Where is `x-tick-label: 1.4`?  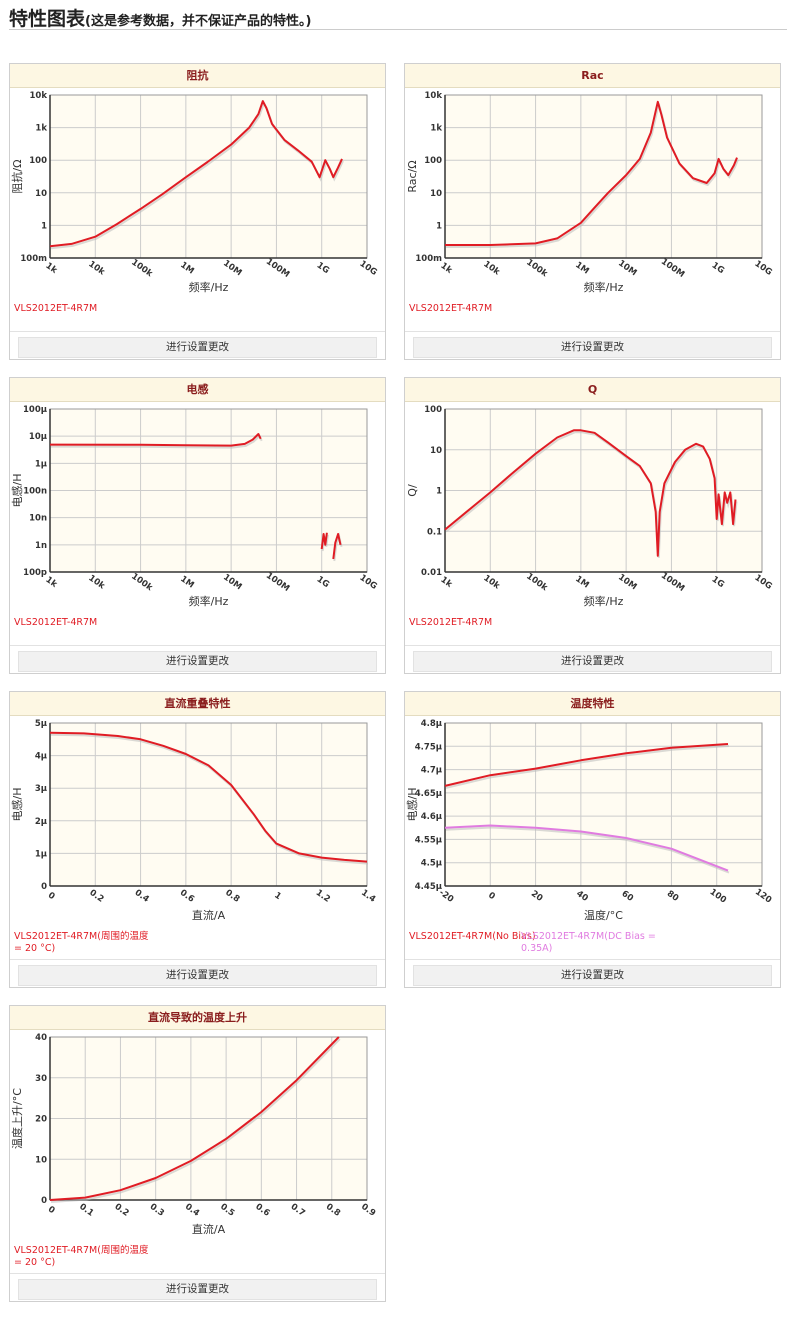
x-tick-label: 1.4 is located at coordinates (368, 896).